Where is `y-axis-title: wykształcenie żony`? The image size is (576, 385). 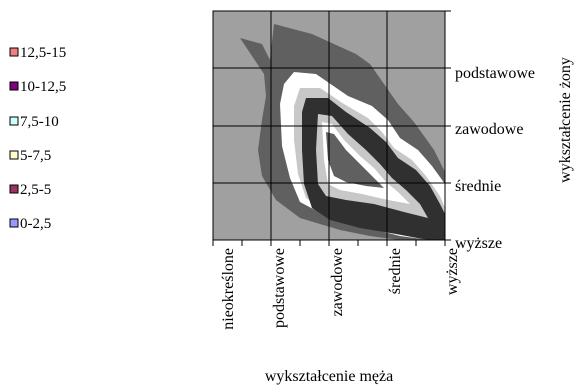
y-axis-title: wykształcenie żony is located at coordinates (565, 120).